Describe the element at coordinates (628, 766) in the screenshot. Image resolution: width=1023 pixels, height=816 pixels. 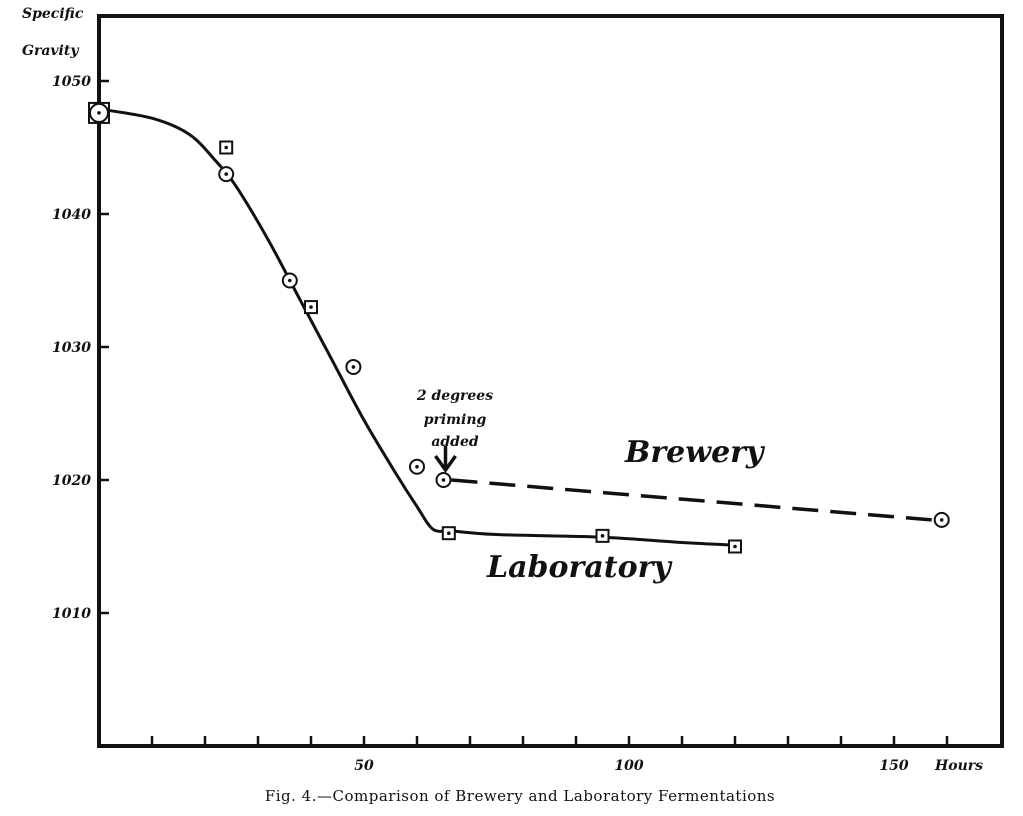
I see `x-tick-label: 100` at that location.